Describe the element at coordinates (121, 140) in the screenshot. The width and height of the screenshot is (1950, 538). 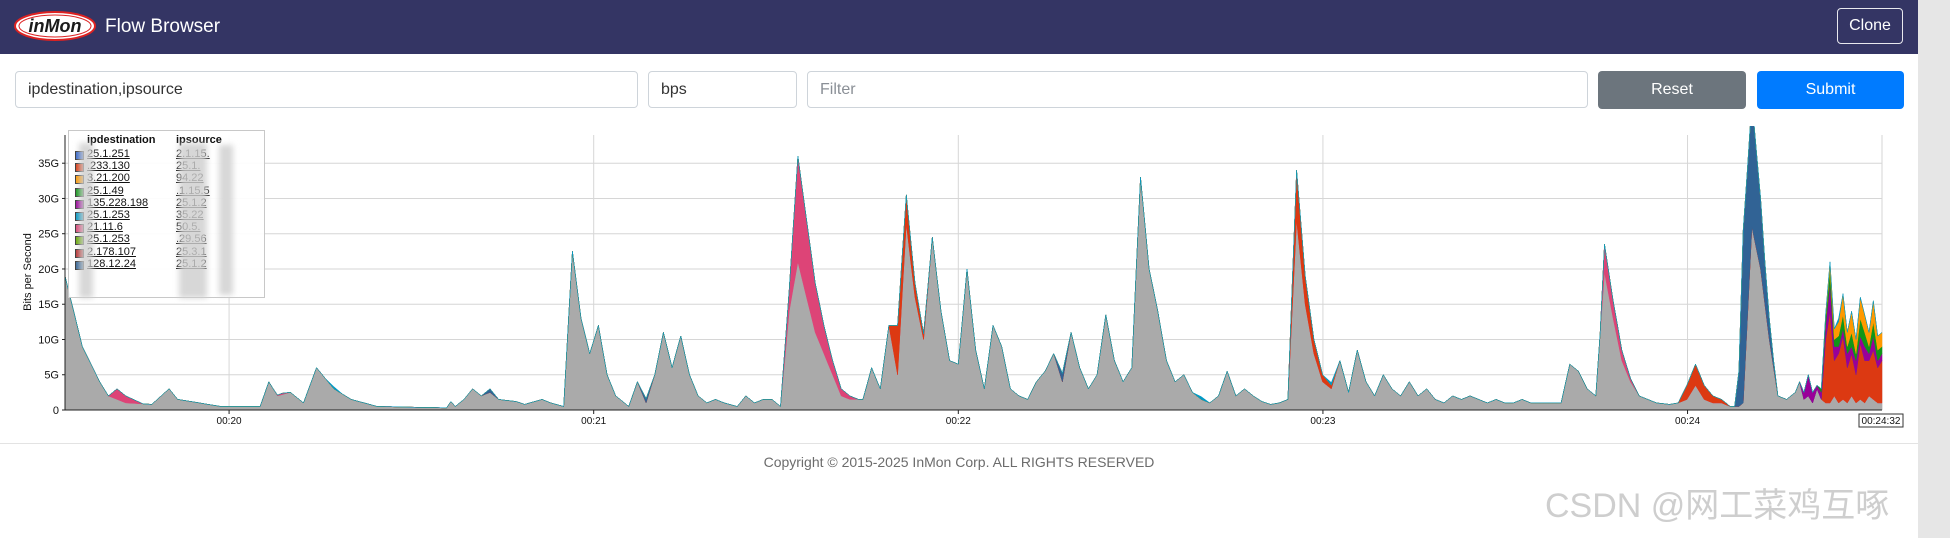
I see `legend-header-dest: ipdestination` at that location.